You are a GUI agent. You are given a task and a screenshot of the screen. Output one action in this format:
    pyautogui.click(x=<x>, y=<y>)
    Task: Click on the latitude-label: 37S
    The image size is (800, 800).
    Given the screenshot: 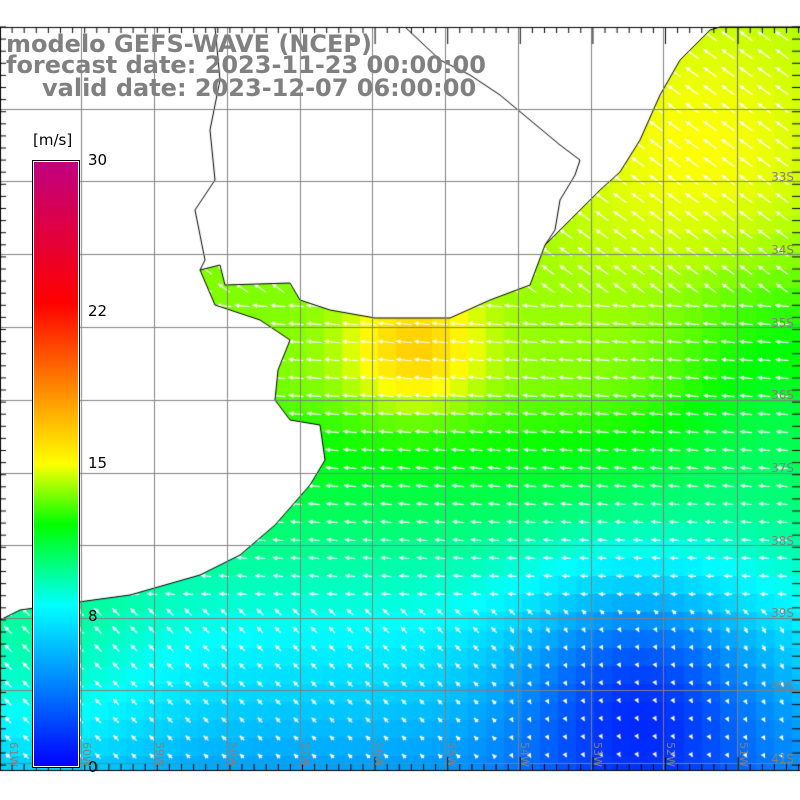 What is the action you would take?
    pyautogui.click(x=782, y=468)
    